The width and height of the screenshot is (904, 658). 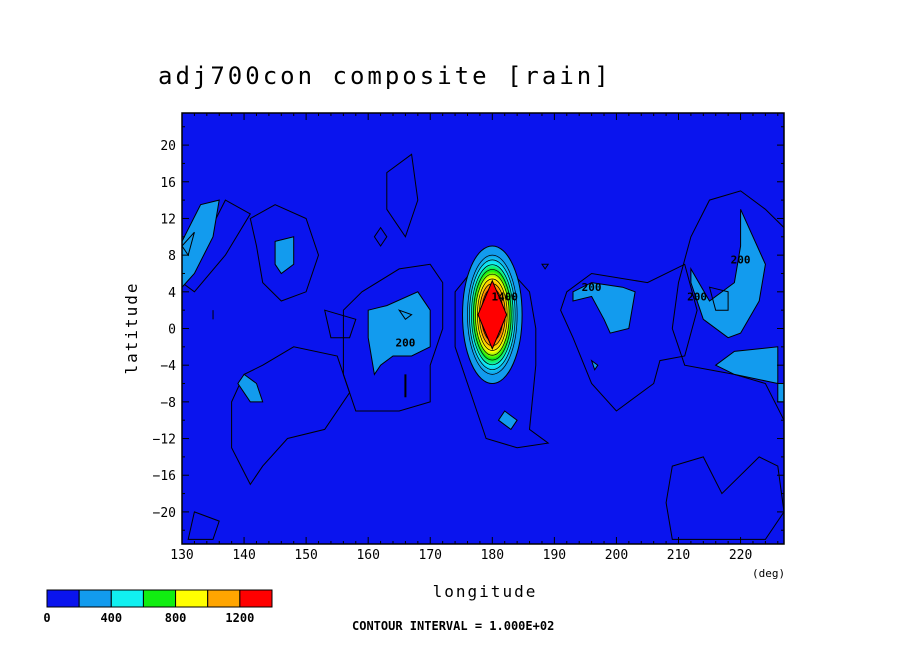 What do you see at coordinates (430, 555) in the screenshot?
I see `x-tick-label: 170` at bounding box center [430, 555].